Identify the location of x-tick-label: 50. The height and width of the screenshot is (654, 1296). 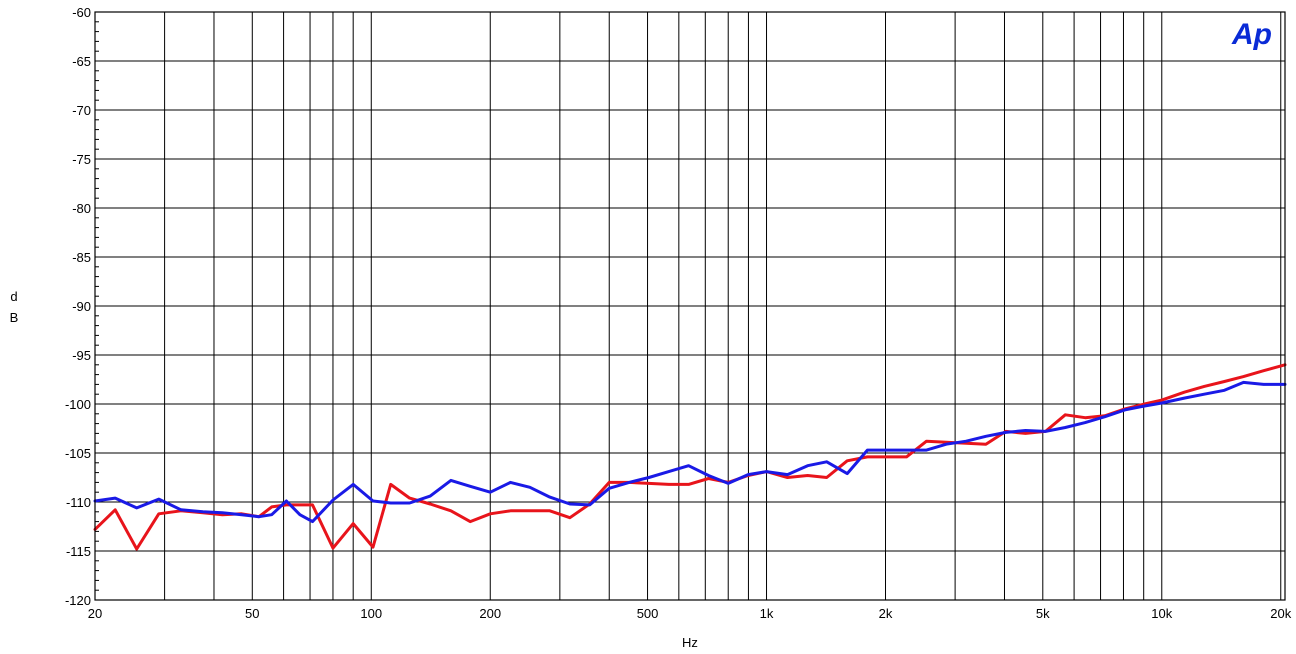
(252, 613).